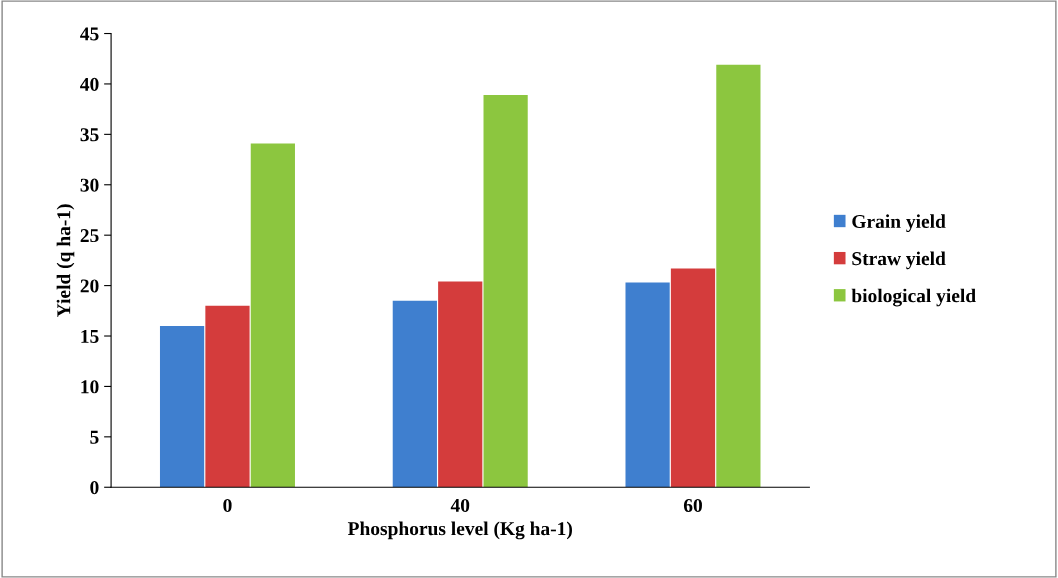 The image size is (1058, 578). Describe the element at coordinates (89, 185) in the screenshot. I see `y-tick-label: 30` at that location.